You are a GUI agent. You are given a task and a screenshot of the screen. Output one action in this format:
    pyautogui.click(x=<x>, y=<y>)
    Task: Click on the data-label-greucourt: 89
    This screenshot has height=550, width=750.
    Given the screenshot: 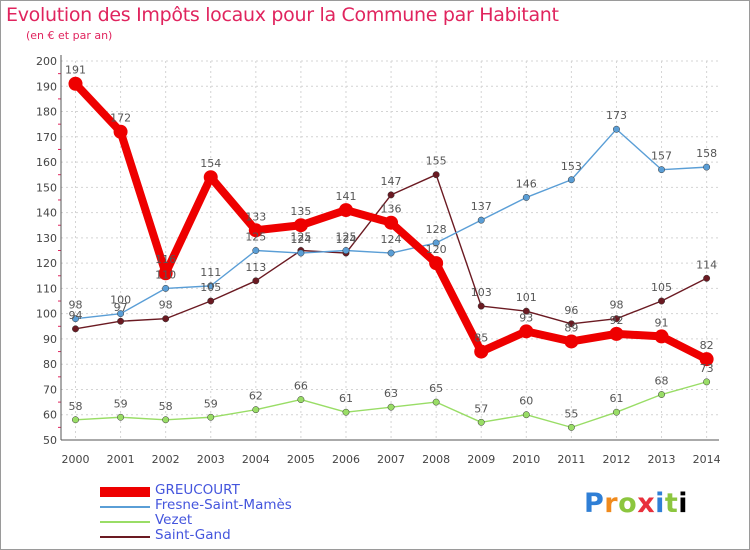 What is the action you would take?
    pyautogui.click(x=571, y=327)
    